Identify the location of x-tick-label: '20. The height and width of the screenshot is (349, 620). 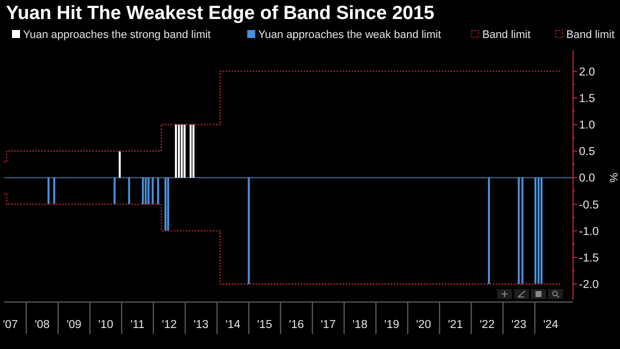
(424, 325).